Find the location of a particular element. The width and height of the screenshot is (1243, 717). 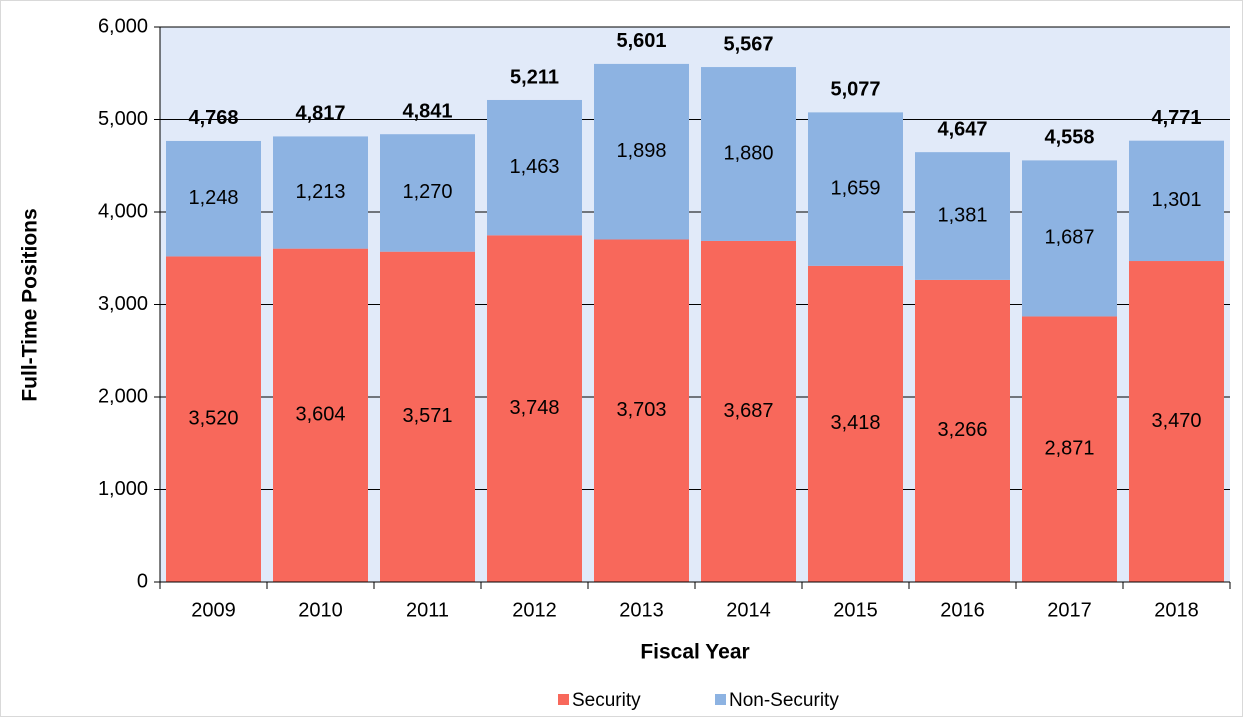

value-label: 3,571 is located at coordinates (427, 416).